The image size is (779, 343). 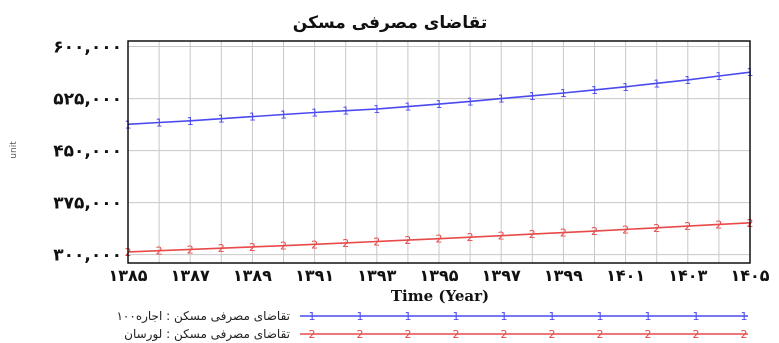 I want to click on y-tick-label: ۳۷۵,۰۰۰, so click(x=87, y=204).